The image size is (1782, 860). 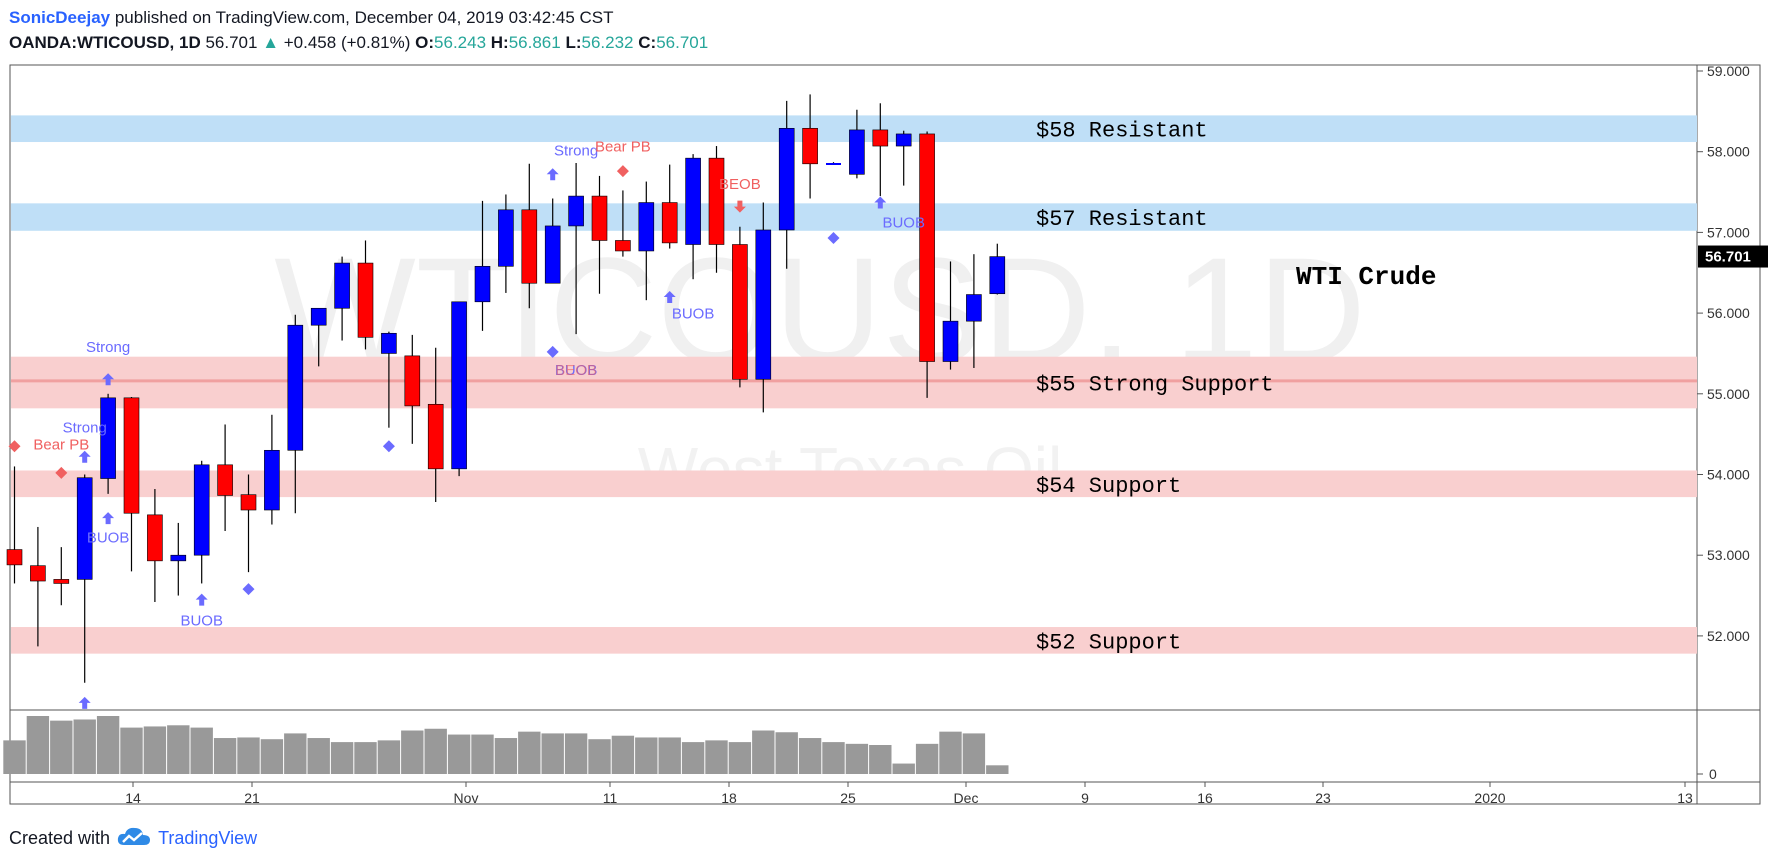 What do you see at coordinates (729, 798) in the screenshot?
I see `x-tick-label: 18` at bounding box center [729, 798].